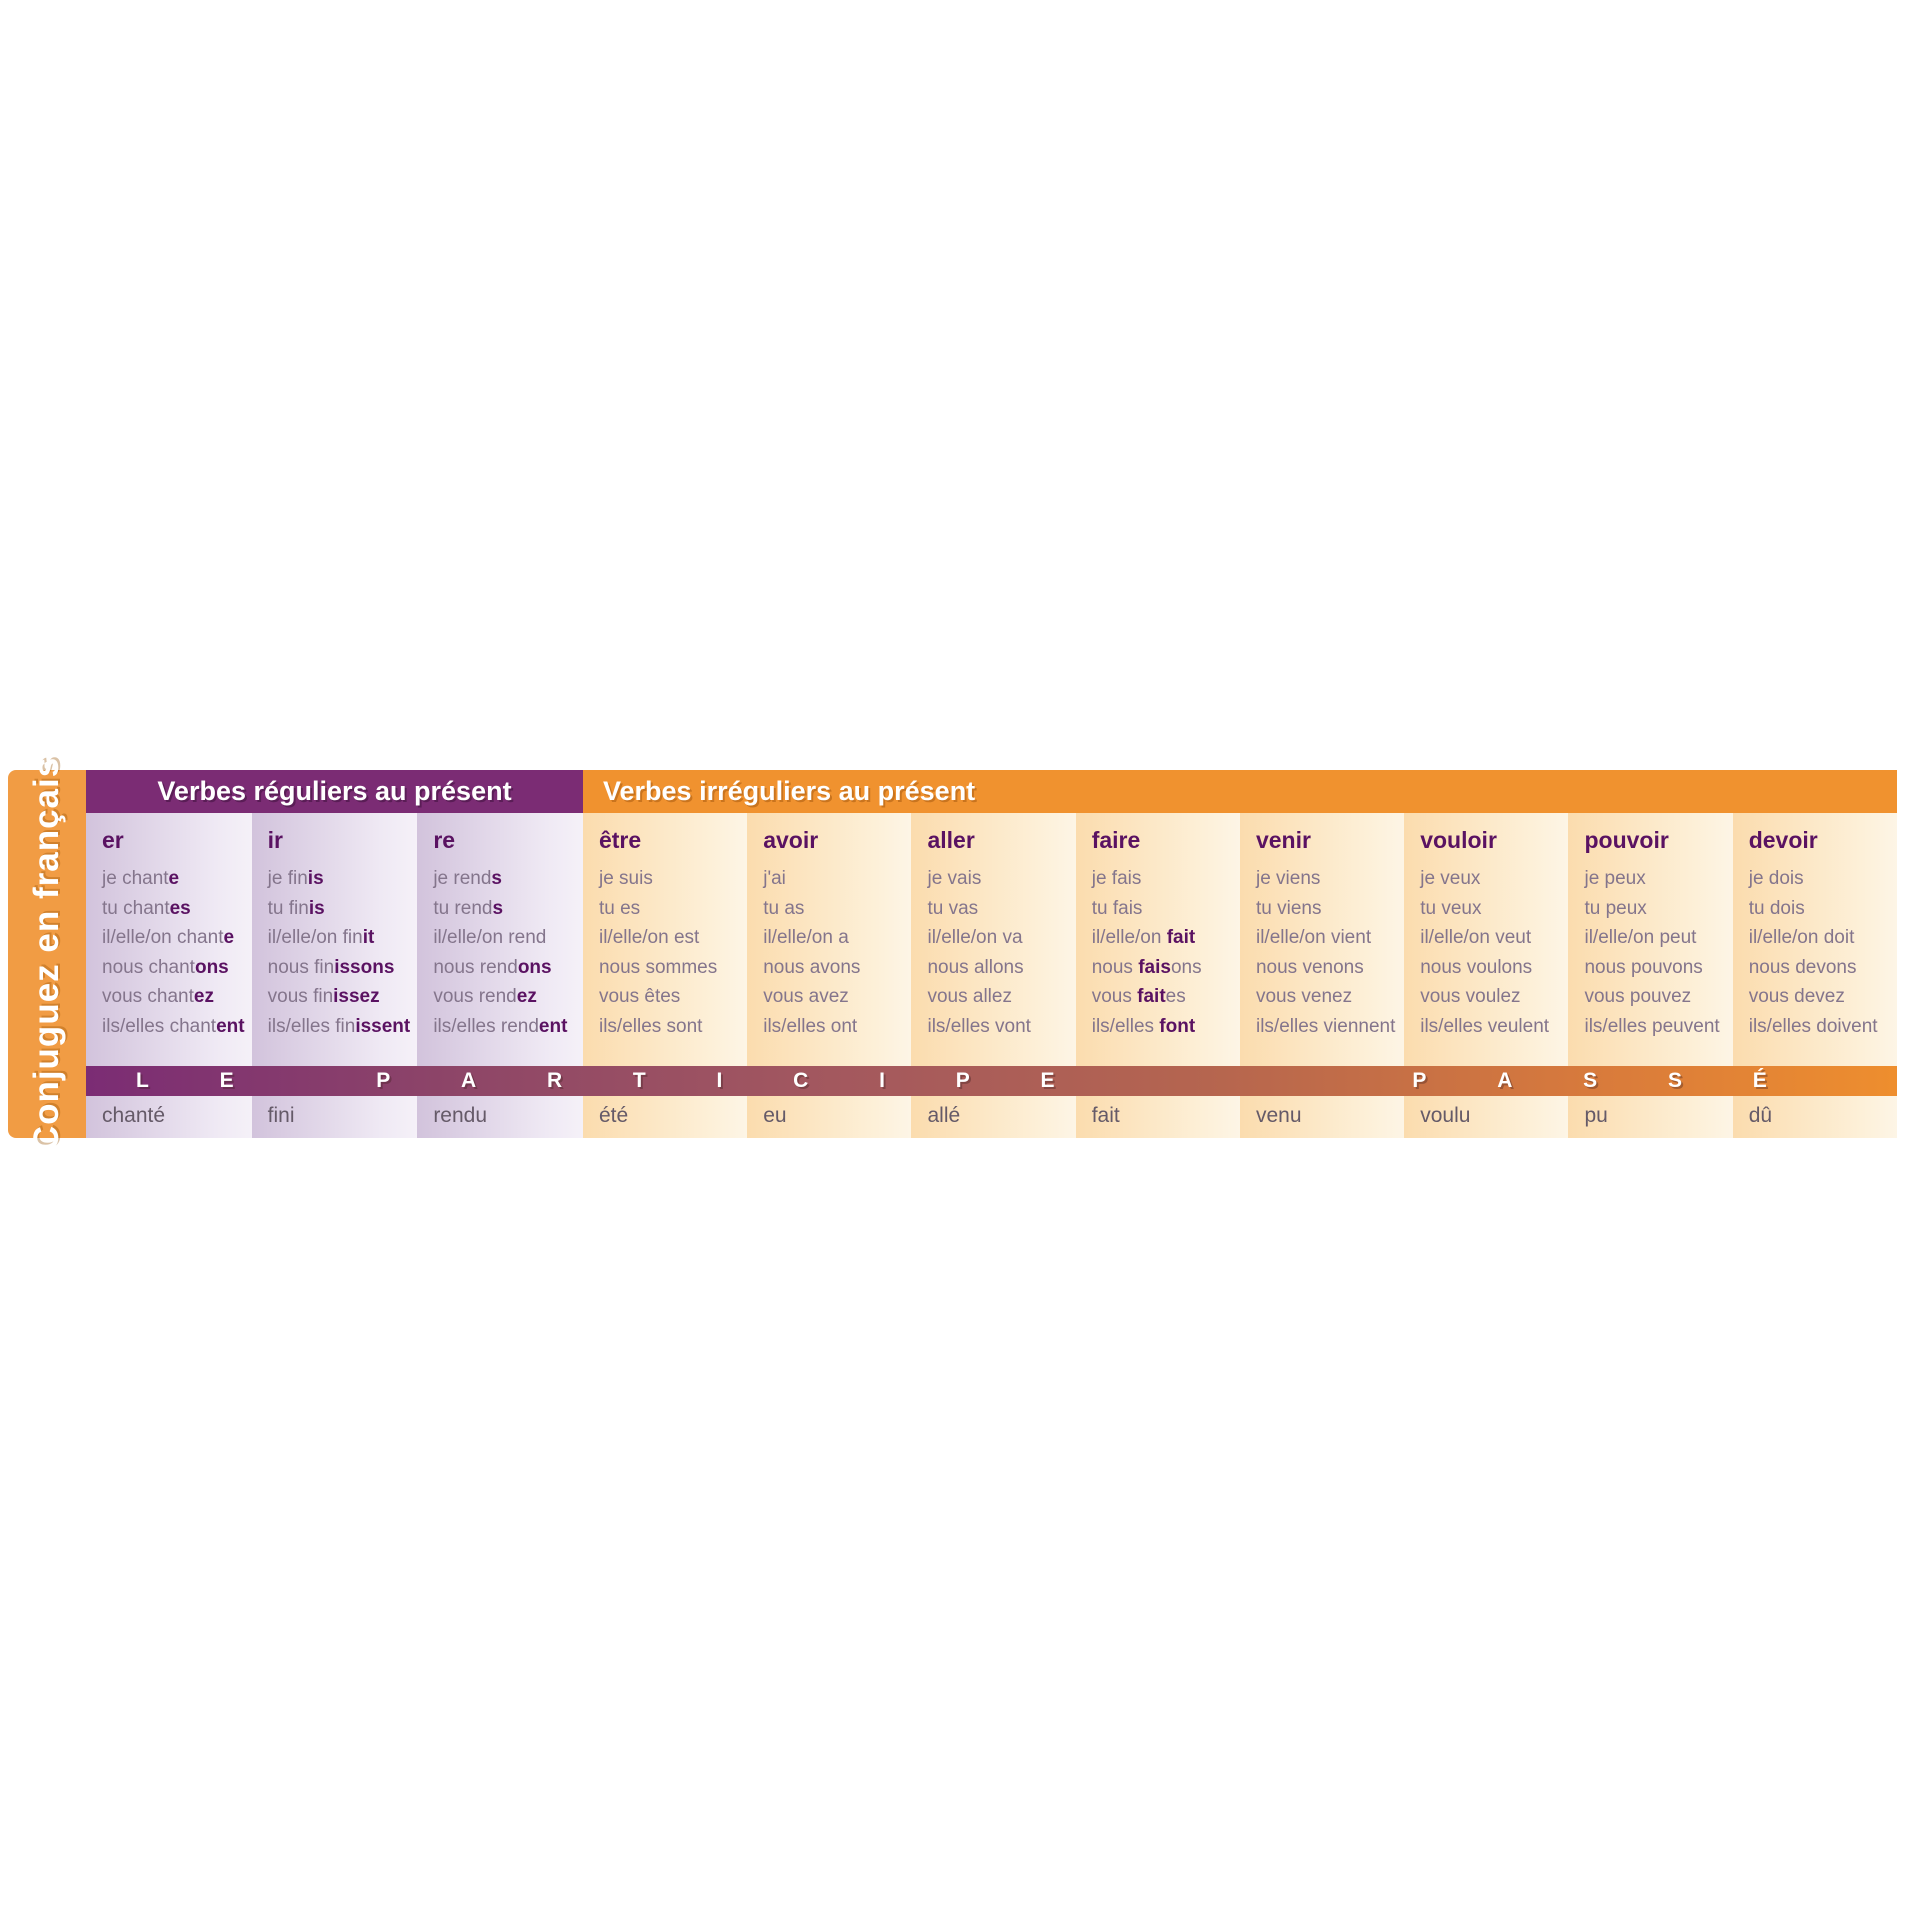 Image resolution: width=1926 pixels, height=1926 pixels. Describe the element at coordinates (1643, 967) in the screenshot. I see `conjugation-line: nous pouvons` at that location.